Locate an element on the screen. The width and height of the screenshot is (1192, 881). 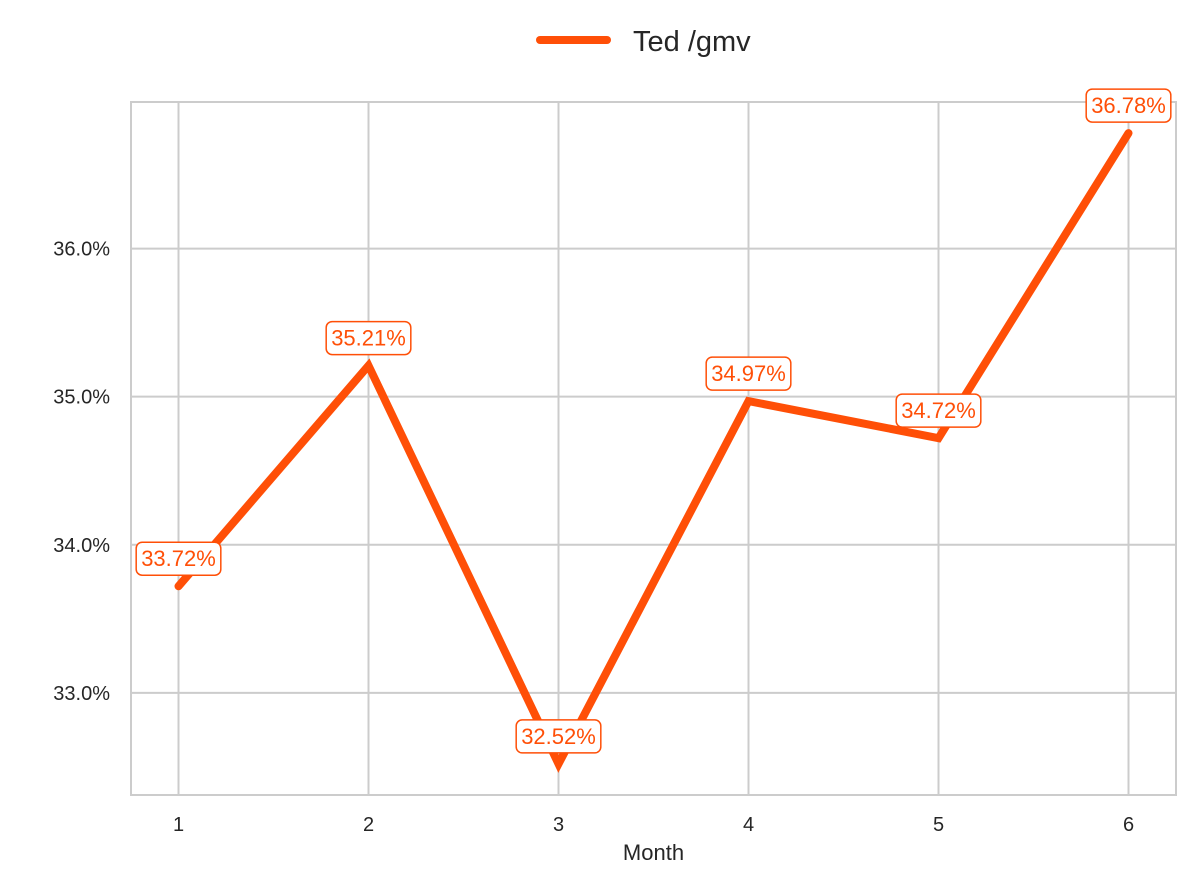
data-label-text: 33.72% is located at coordinates (178, 558).